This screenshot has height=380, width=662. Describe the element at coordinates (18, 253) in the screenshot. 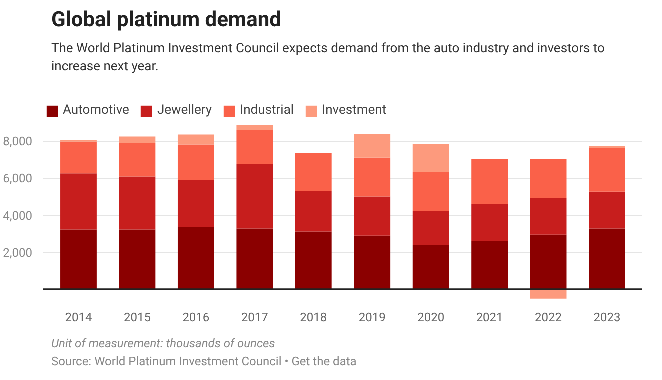

I see `y-tick-label: 2,000` at that location.